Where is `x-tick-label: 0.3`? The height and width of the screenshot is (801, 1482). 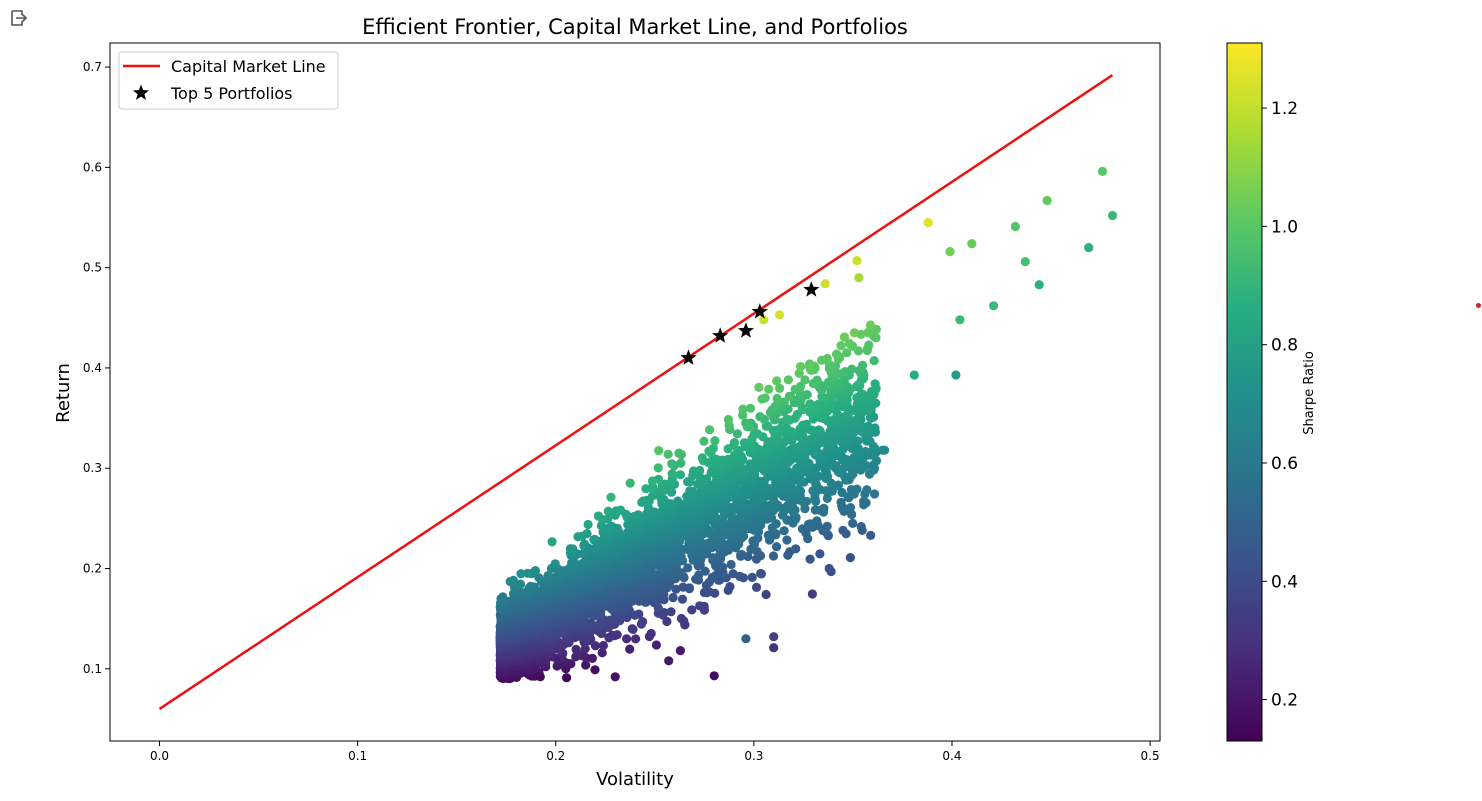 x-tick-label: 0.3 is located at coordinates (753, 756).